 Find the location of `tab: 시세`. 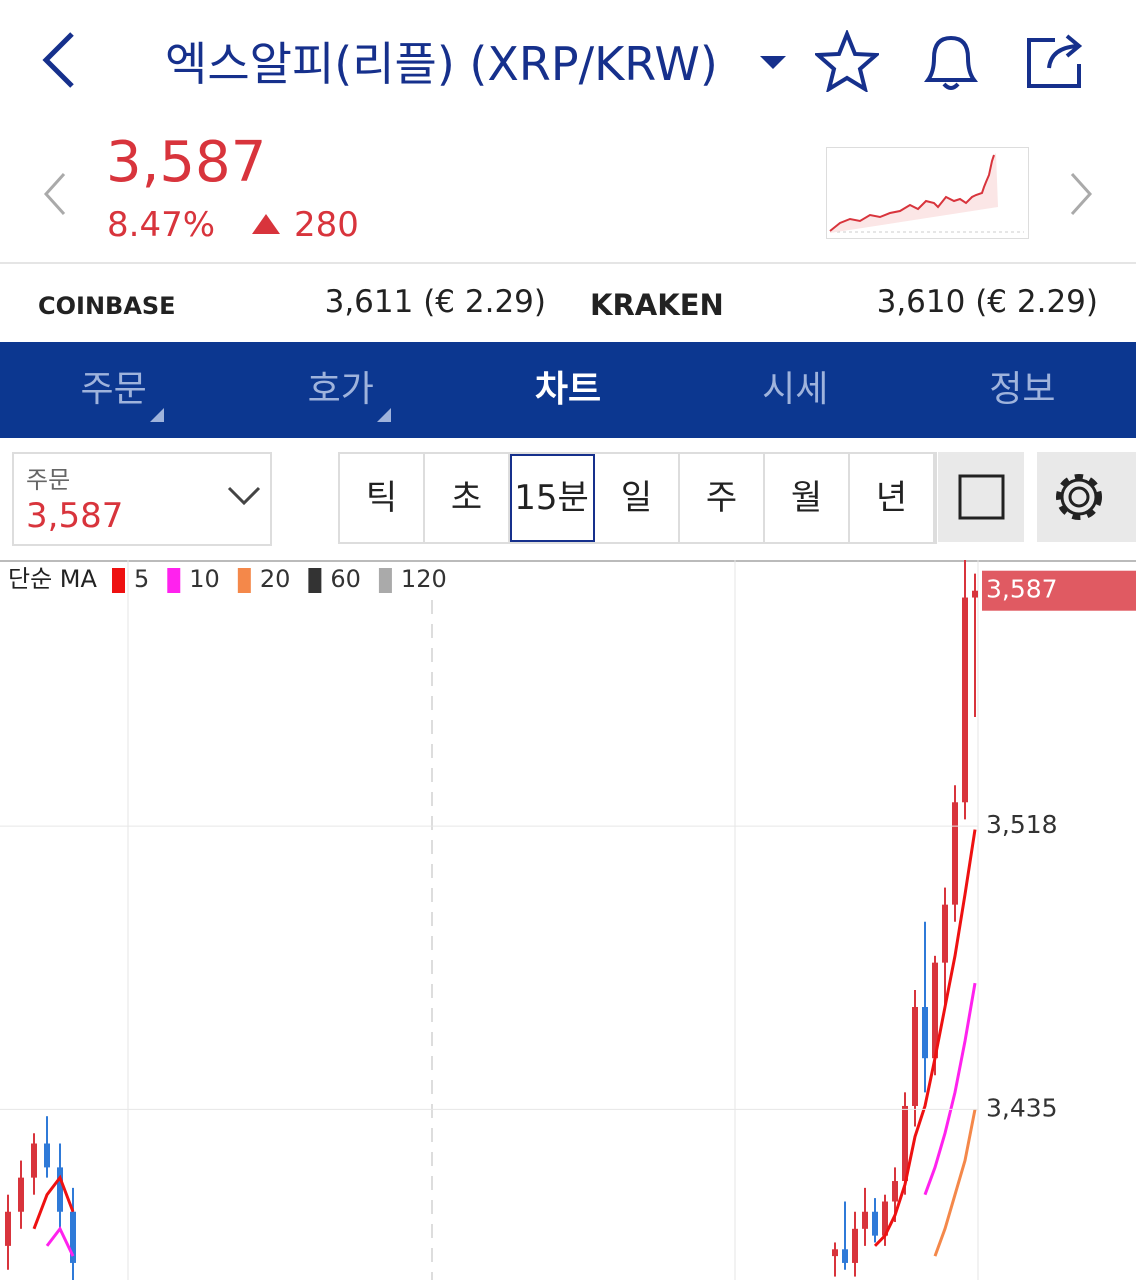

tab: 시세 is located at coordinates (795, 389).